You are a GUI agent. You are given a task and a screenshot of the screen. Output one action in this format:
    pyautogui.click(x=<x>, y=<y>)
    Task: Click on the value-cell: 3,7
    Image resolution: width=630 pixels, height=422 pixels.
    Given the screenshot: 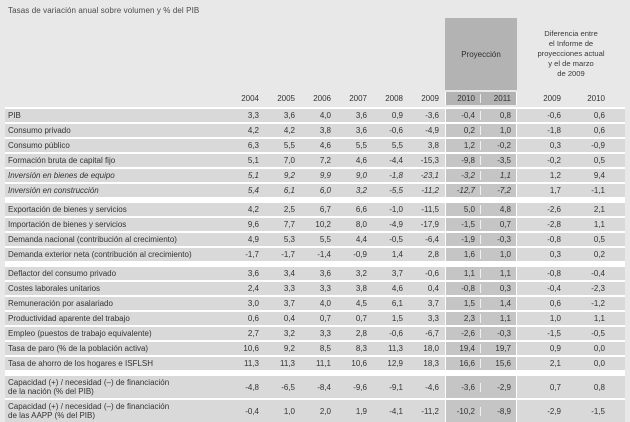 What is the action you would take?
    pyautogui.click(x=397, y=273)
    